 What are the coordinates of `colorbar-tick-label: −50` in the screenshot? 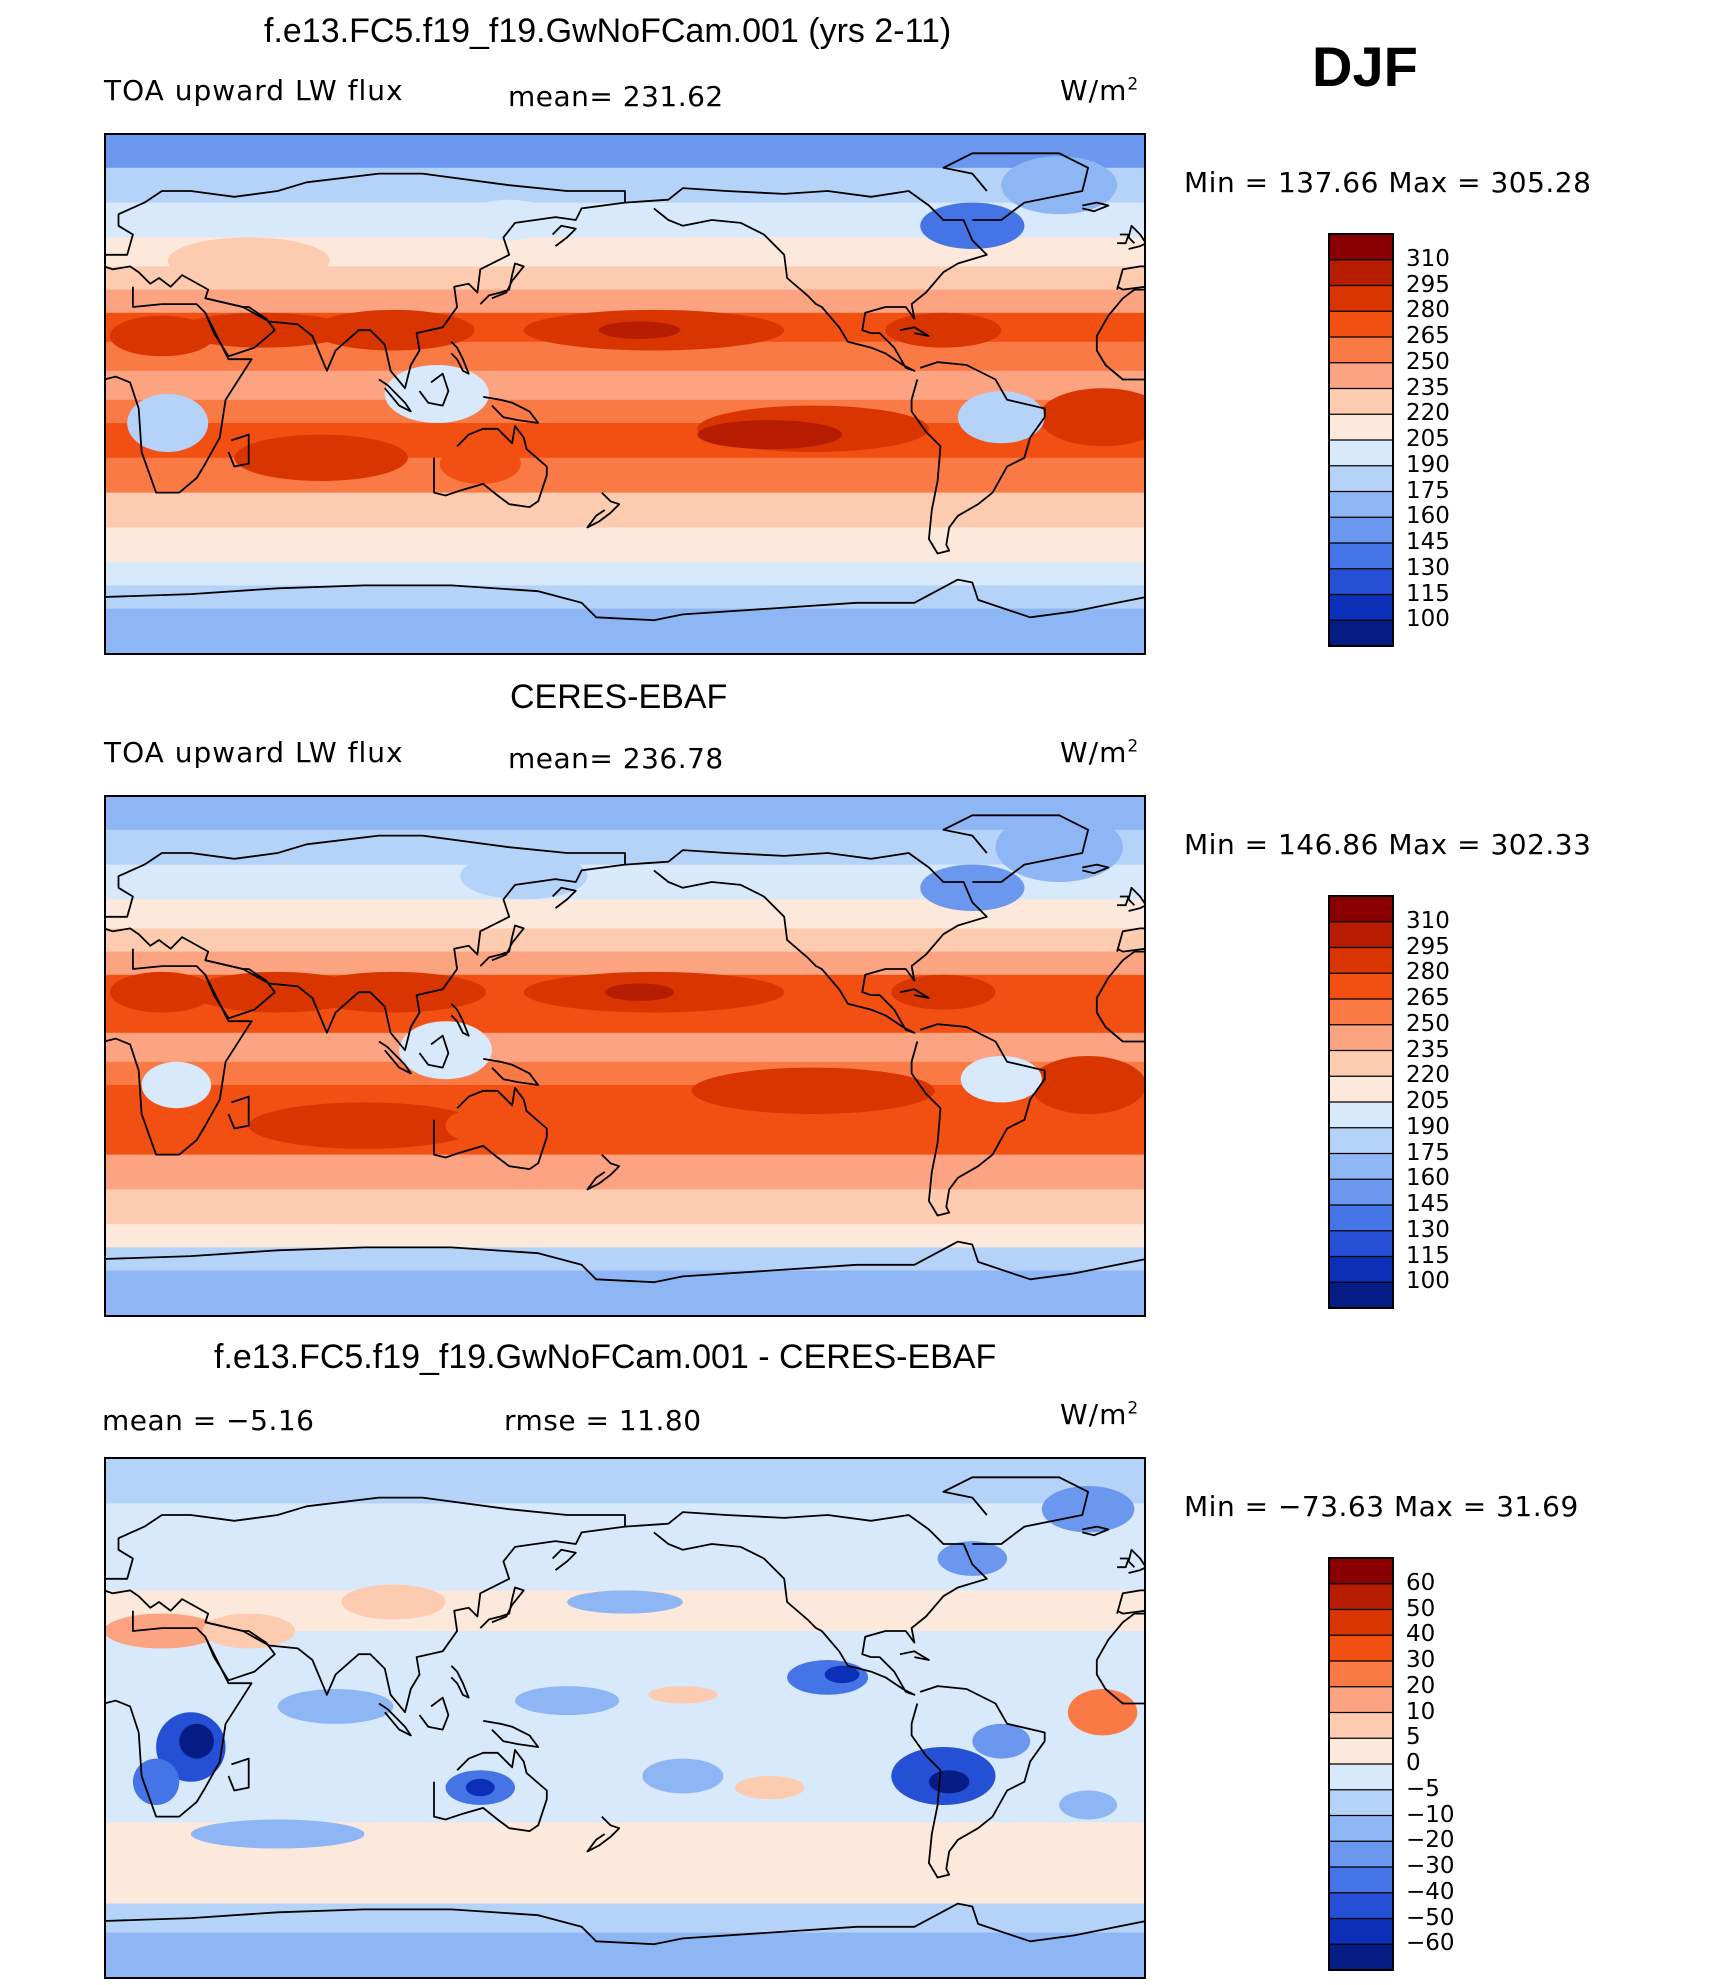 It's located at (1430, 1917).